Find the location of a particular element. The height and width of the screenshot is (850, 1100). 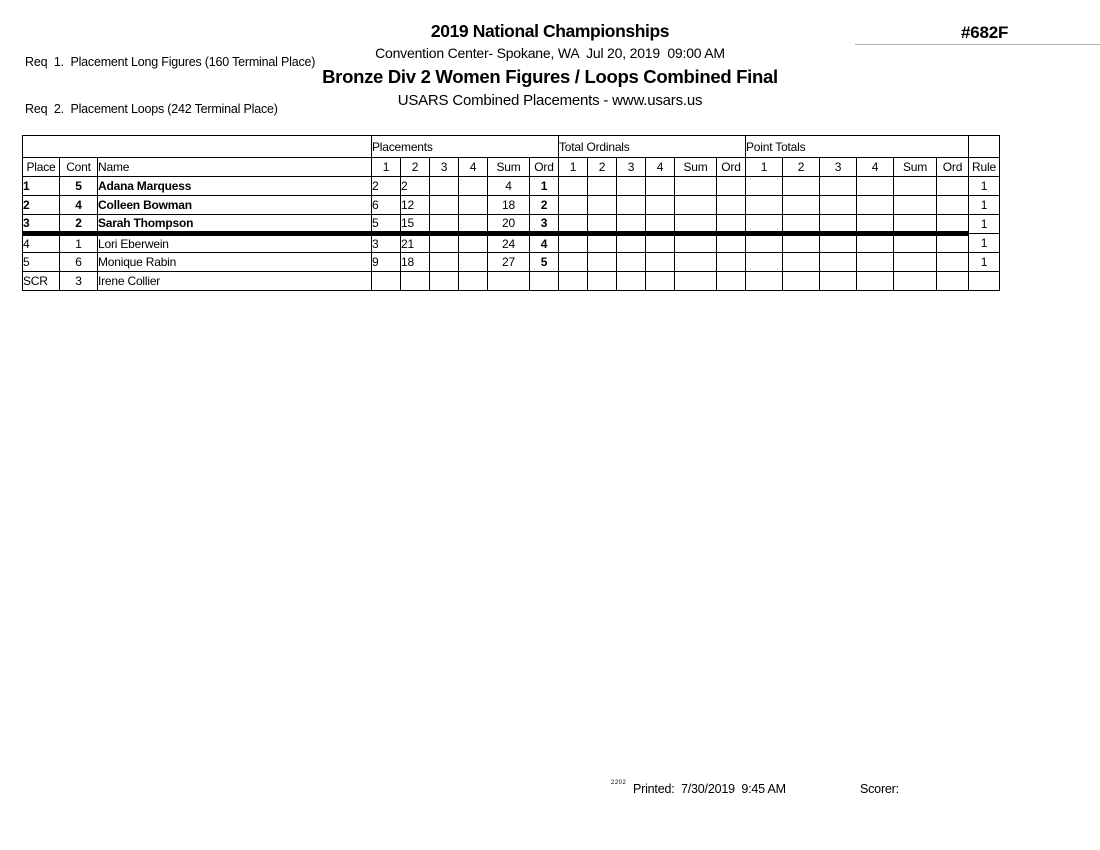

cell-place: 2 is located at coordinates (41, 205).